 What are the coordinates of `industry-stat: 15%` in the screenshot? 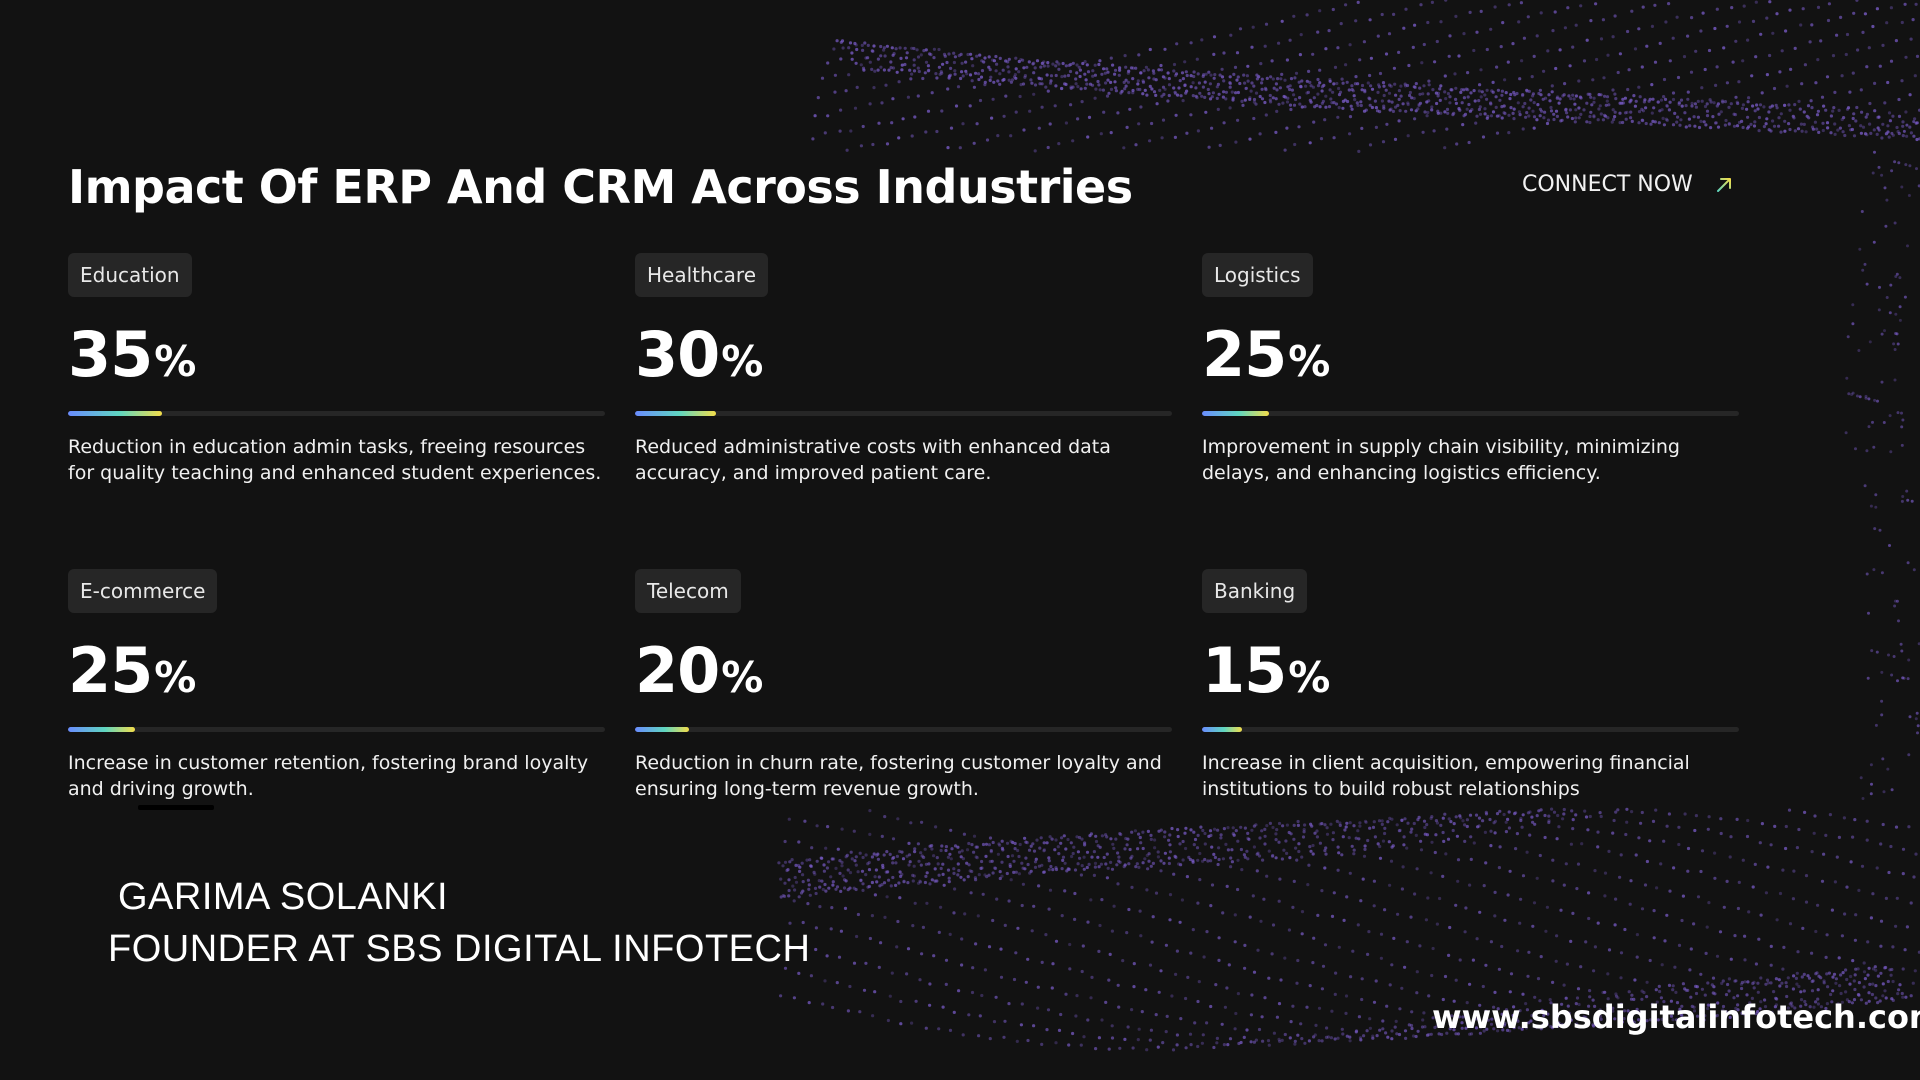 It's located at (1470, 671).